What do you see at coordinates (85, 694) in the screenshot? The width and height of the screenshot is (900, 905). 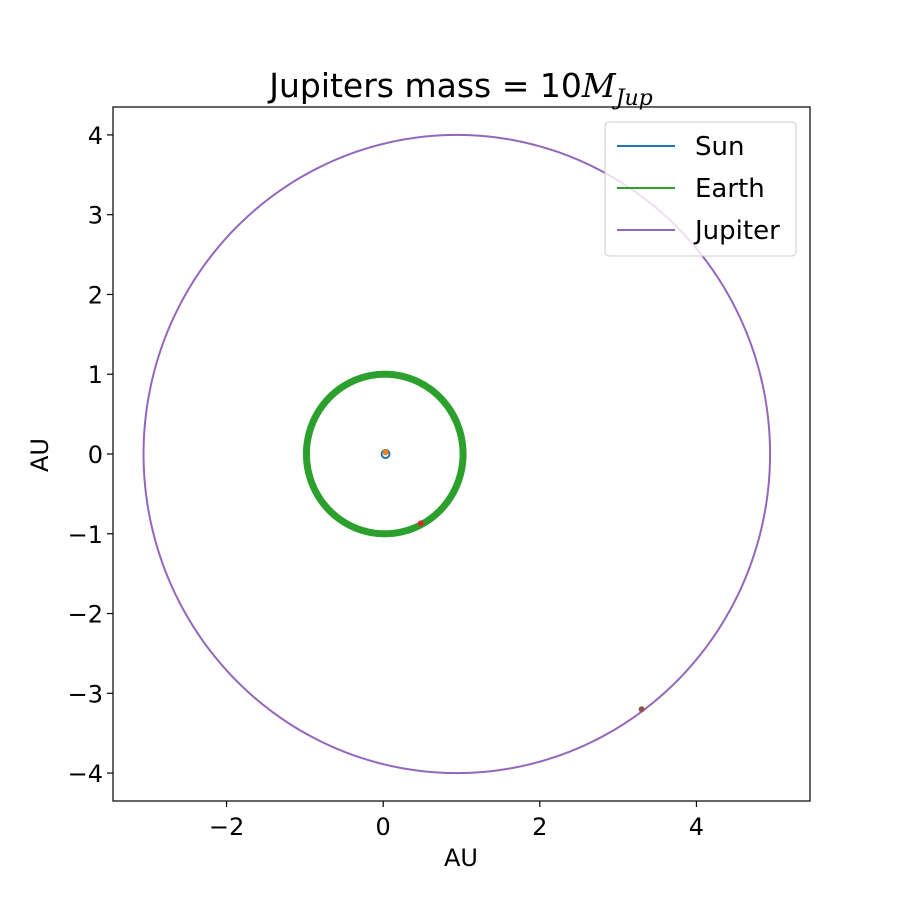 I see `y-tick-label: −3` at bounding box center [85, 694].